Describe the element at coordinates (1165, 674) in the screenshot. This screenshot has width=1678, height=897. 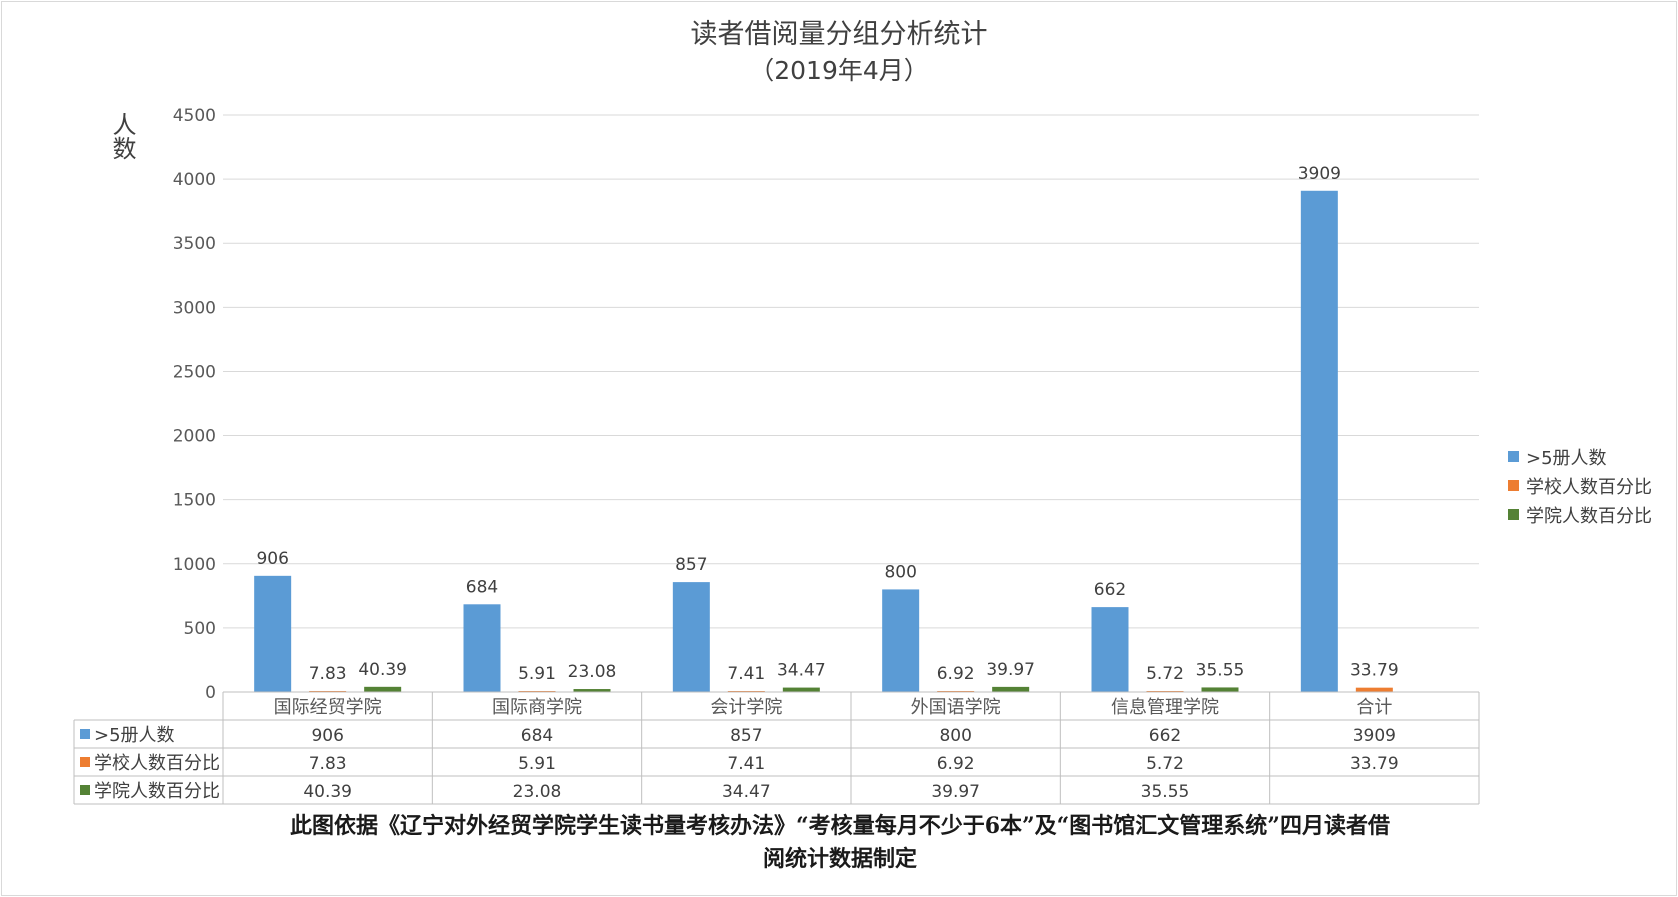
I see `data-label: 5.72` at that location.